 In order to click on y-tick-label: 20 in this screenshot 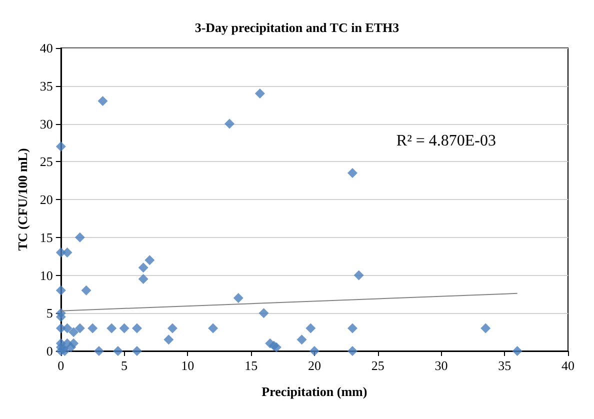, I will do `click(46, 199)`.